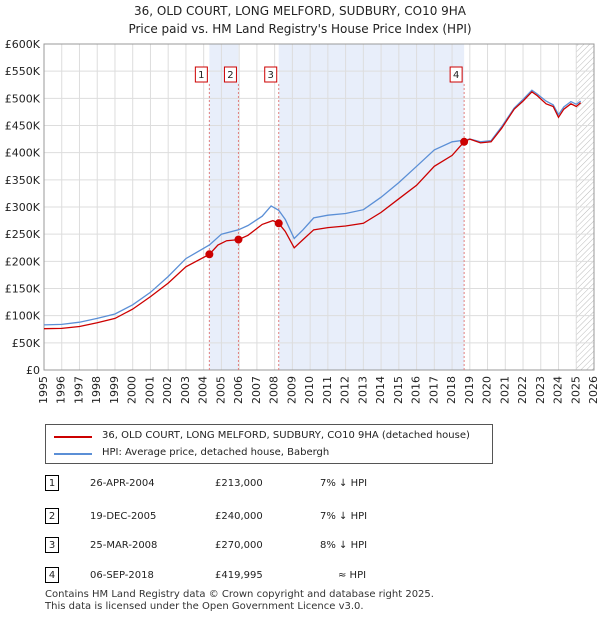 The height and width of the screenshot is (620, 600). I want to click on transaction-date: 06-SEP-2018, so click(122, 575).